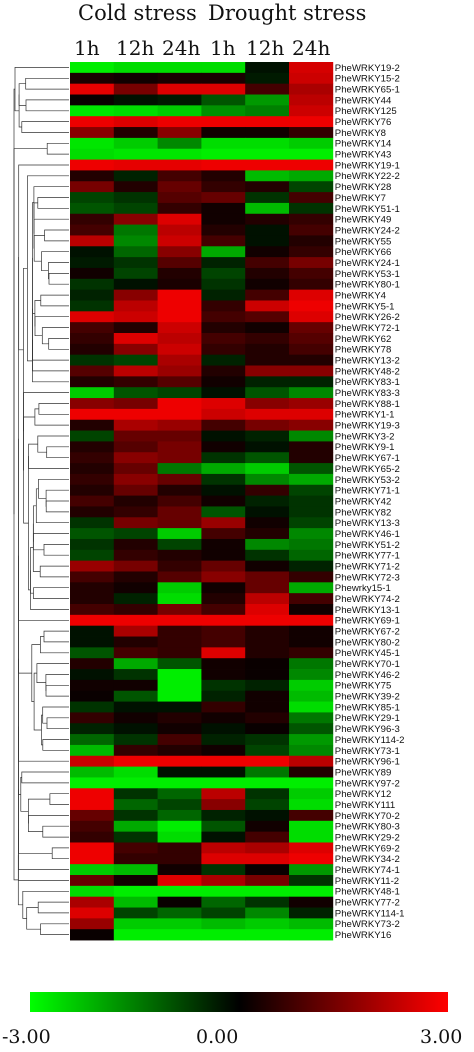 The height and width of the screenshot is (1052, 474). Describe the element at coordinates (367, 892) in the screenshot. I see `row-label: PheWRKY48-1` at that location.